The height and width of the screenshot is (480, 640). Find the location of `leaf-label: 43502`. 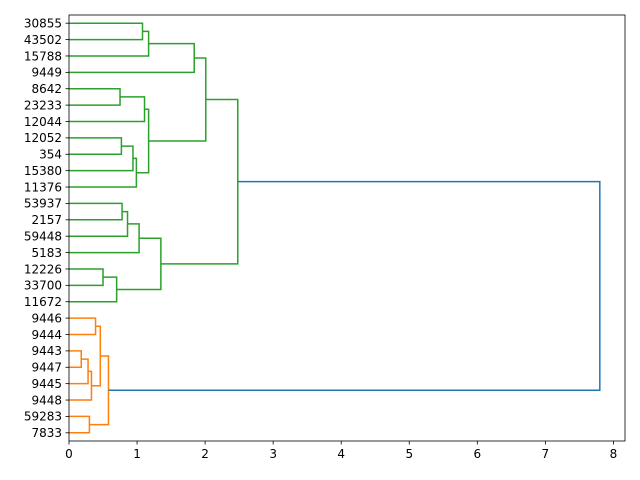

leaf-label: 43502 is located at coordinates (43, 40).